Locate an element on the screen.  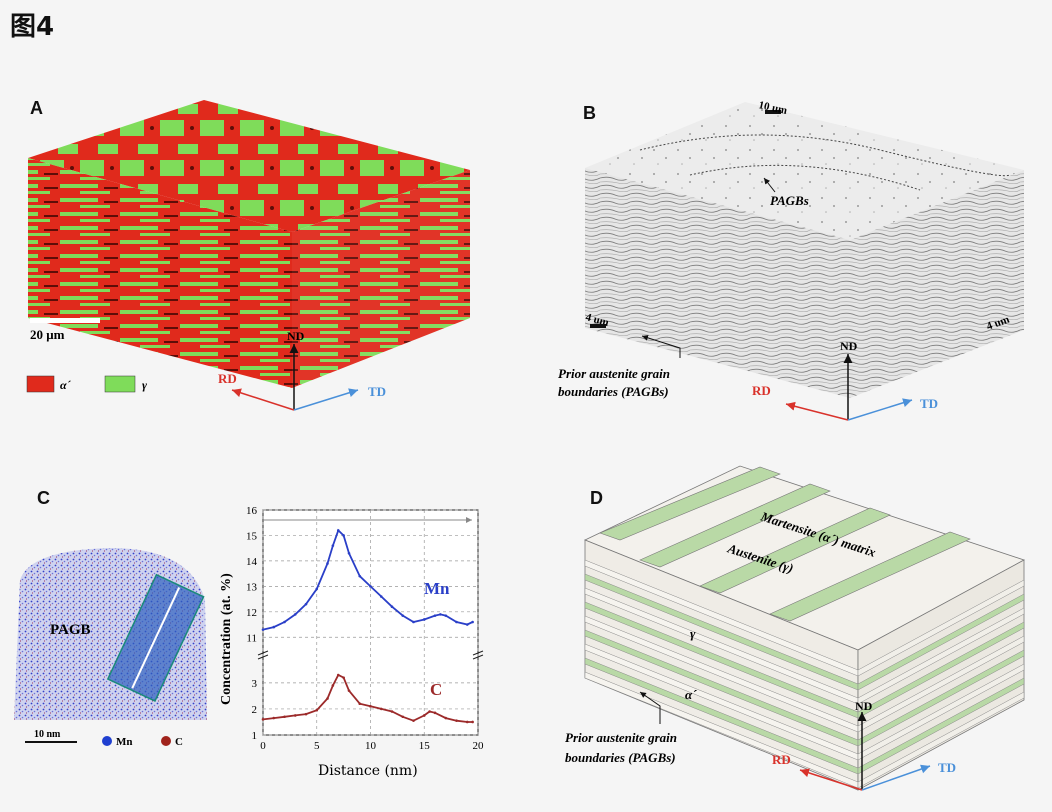
panel-b-pagbs-label: PAGBs is located at coordinates (789, 200).